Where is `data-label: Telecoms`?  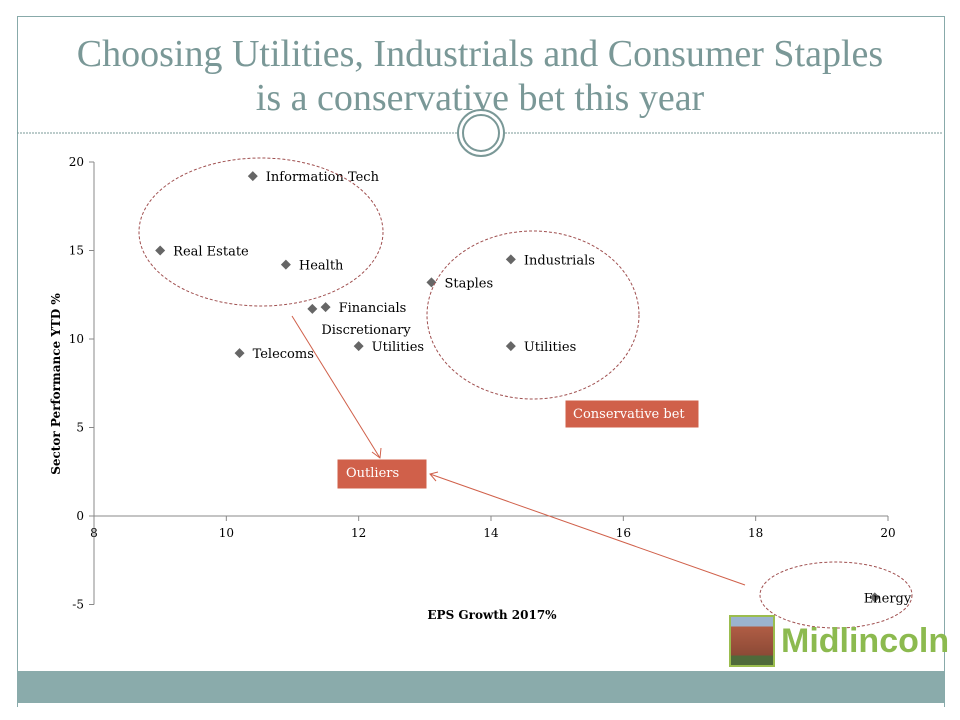
data-label: Telecoms is located at coordinates (283, 354).